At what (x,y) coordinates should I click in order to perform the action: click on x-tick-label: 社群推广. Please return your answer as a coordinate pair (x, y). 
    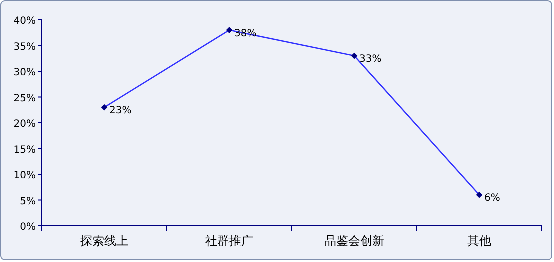
    Looking at the image, I should click on (230, 241).